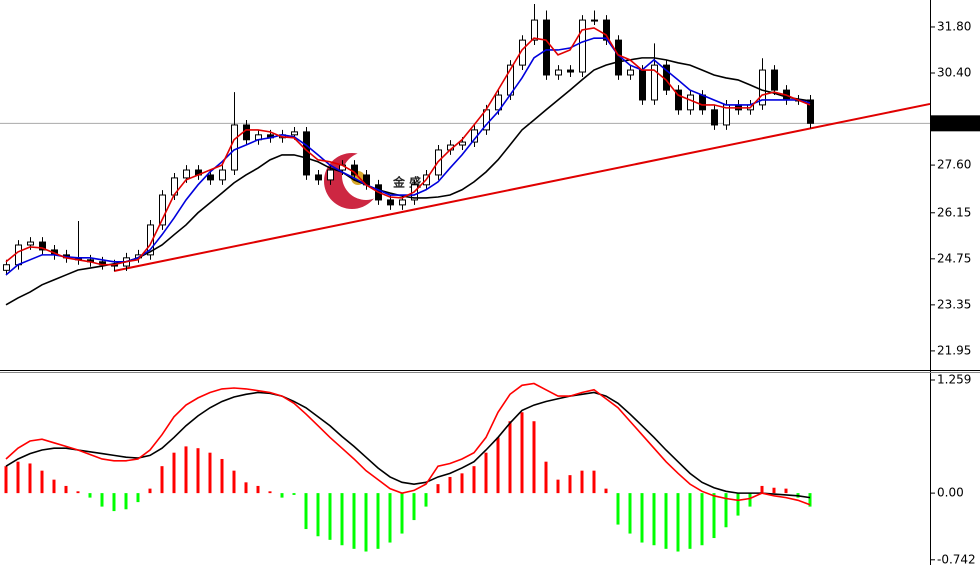  Describe the element at coordinates (954, 350) in the screenshot. I see `y-tick-label: 21.95` at that location.